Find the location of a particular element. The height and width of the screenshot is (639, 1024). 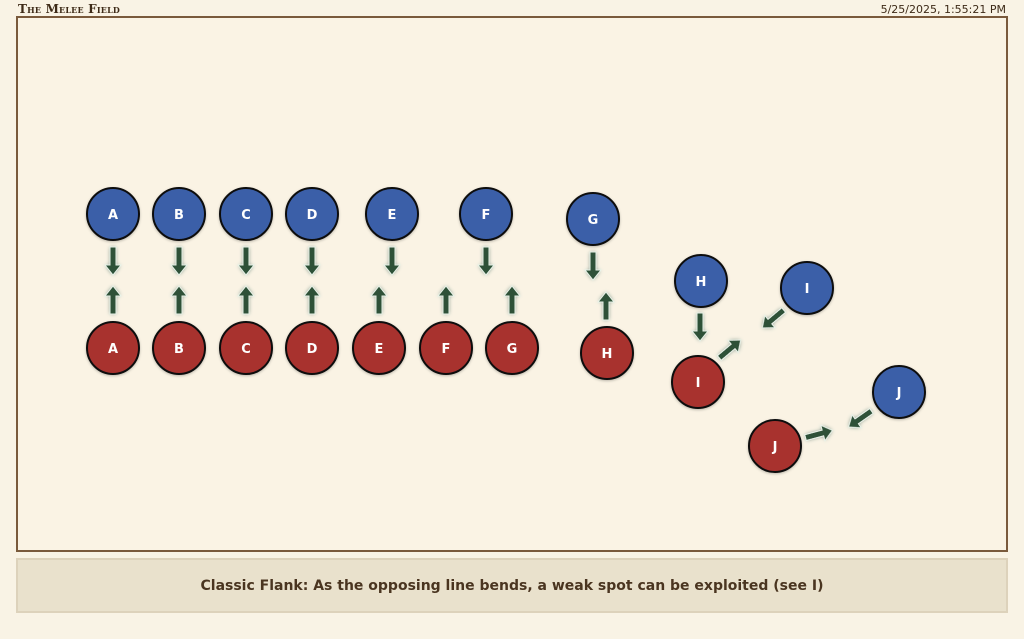

red-unit-label: A is located at coordinates (113, 349).